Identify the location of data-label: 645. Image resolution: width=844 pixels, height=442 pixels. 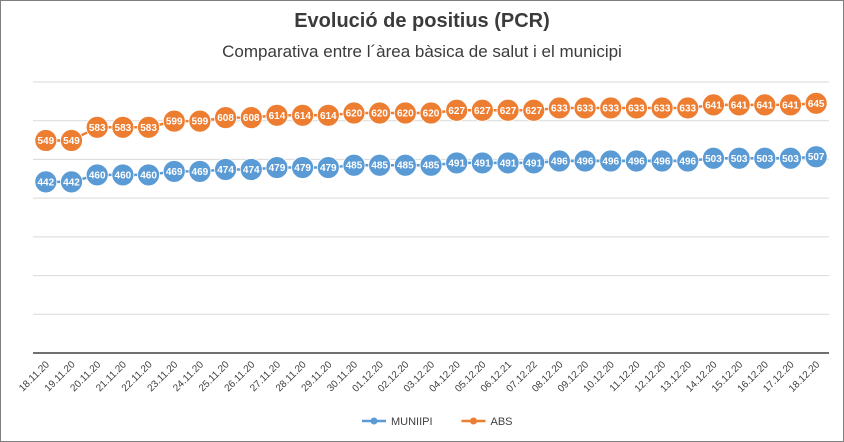
(816, 104).